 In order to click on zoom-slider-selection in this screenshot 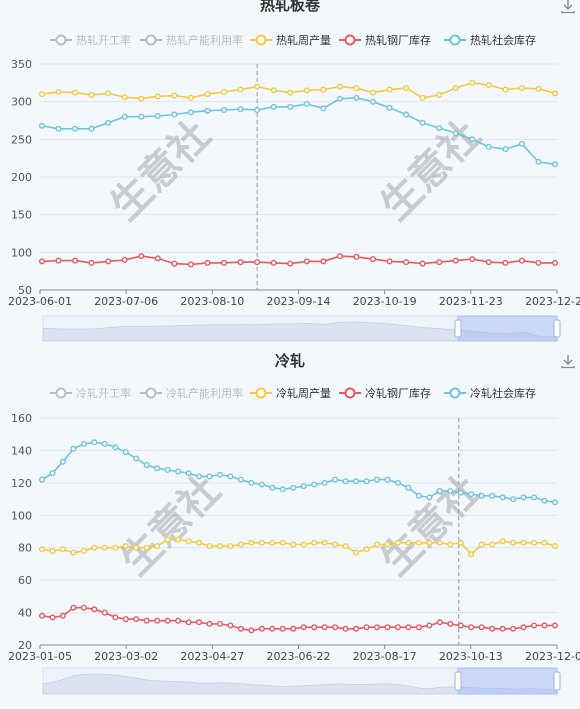, I will do `click(507, 681)`.